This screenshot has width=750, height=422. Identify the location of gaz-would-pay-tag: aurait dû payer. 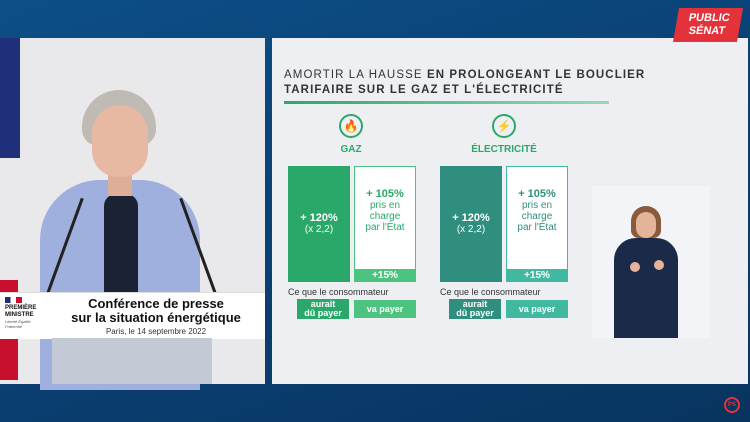
(323, 309).